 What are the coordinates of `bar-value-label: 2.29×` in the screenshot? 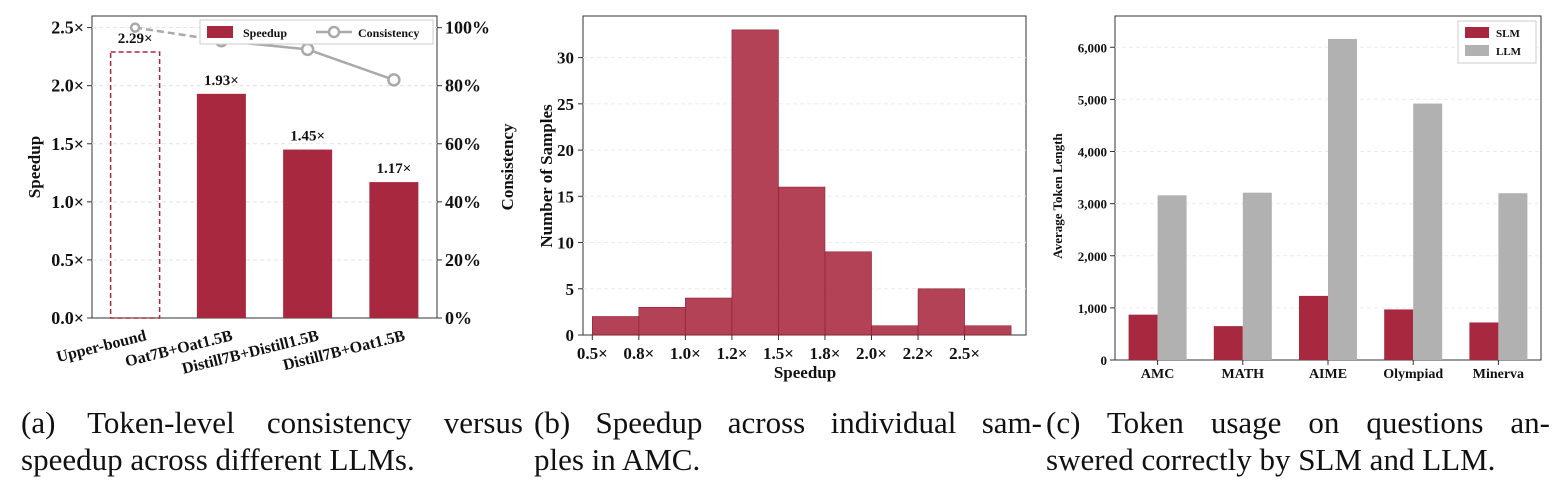 It's located at (135, 39).